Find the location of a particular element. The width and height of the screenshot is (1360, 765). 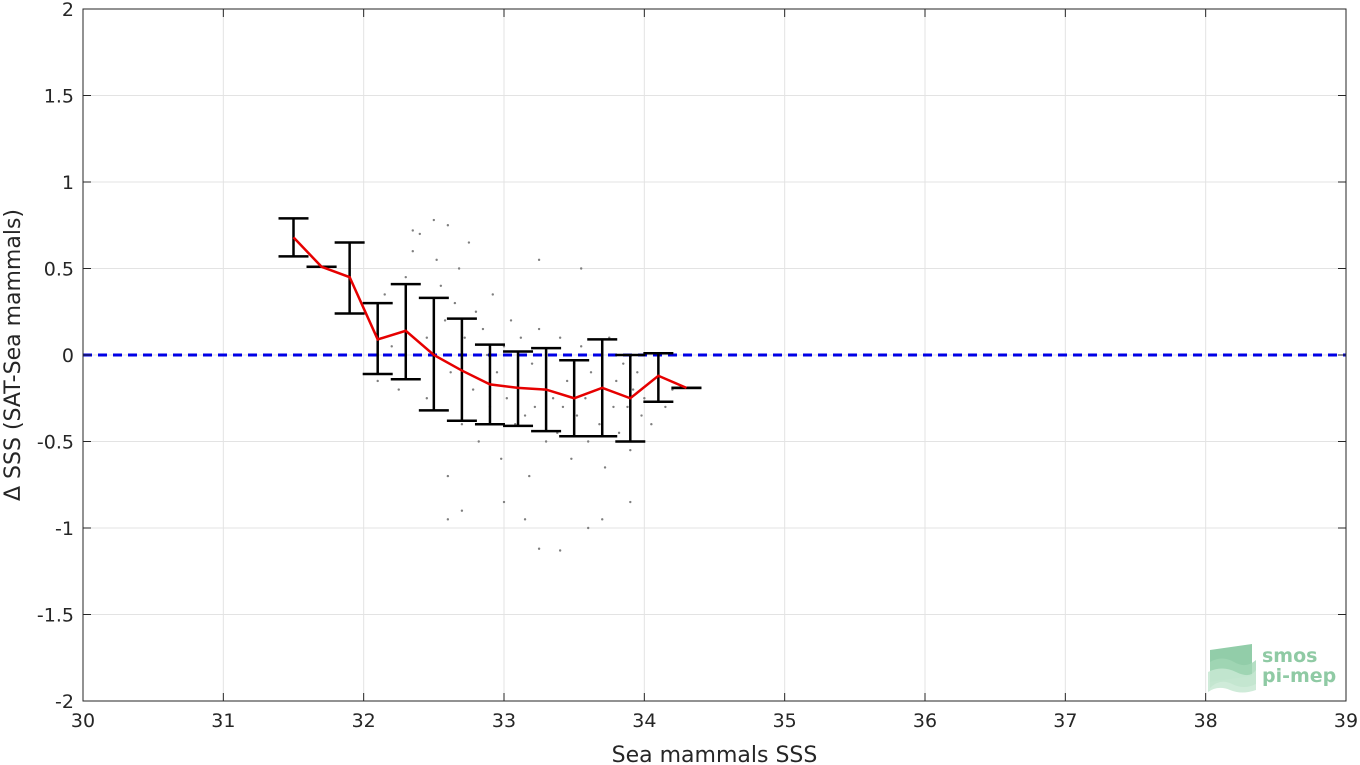

x-tick-label: 36 is located at coordinates (925, 721).